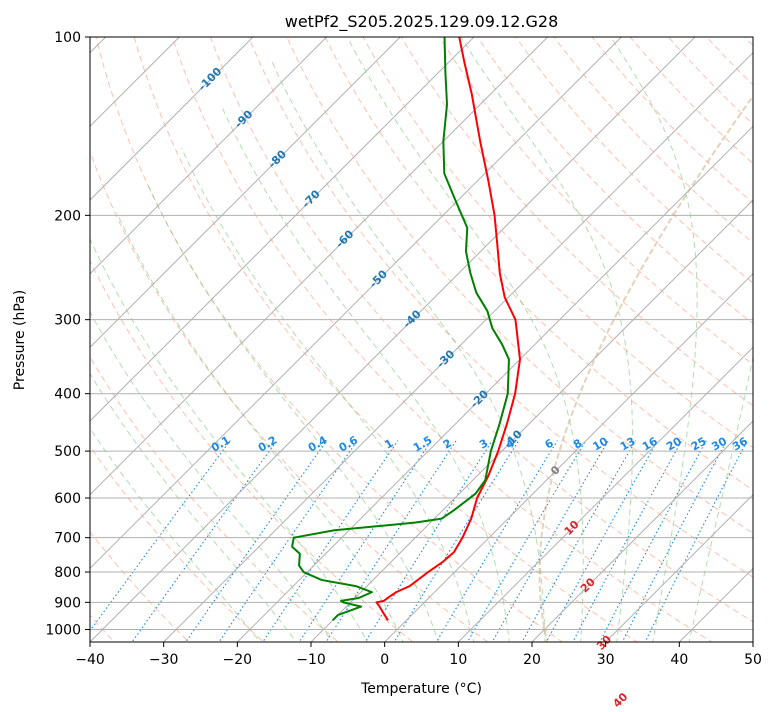  Describe the element at coordinates (67, 38) in the screenshot. I see `y-tick-label: 100` at that location.